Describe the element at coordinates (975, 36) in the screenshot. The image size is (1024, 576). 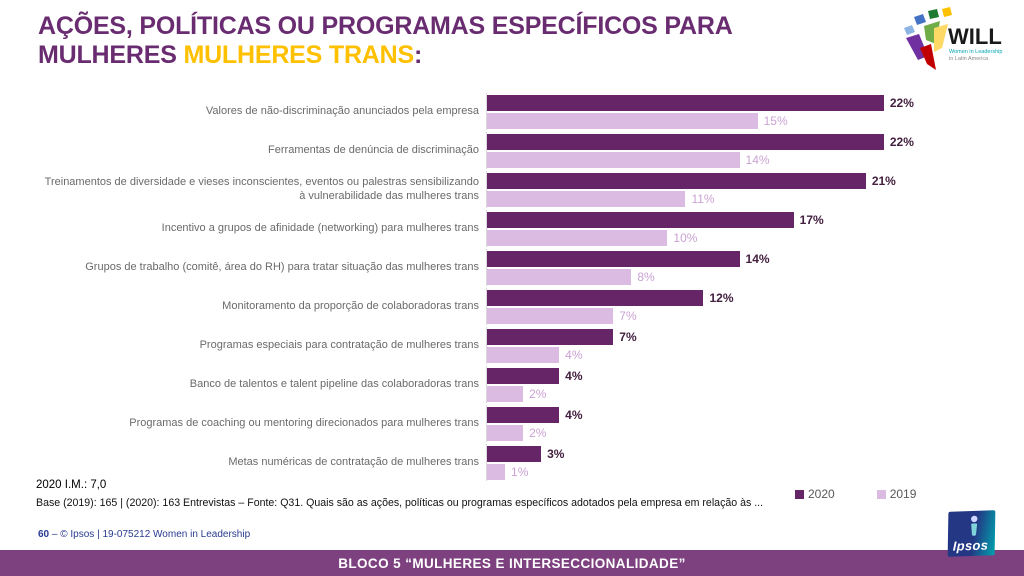
I see `will-logo-text: WILL` at that location.